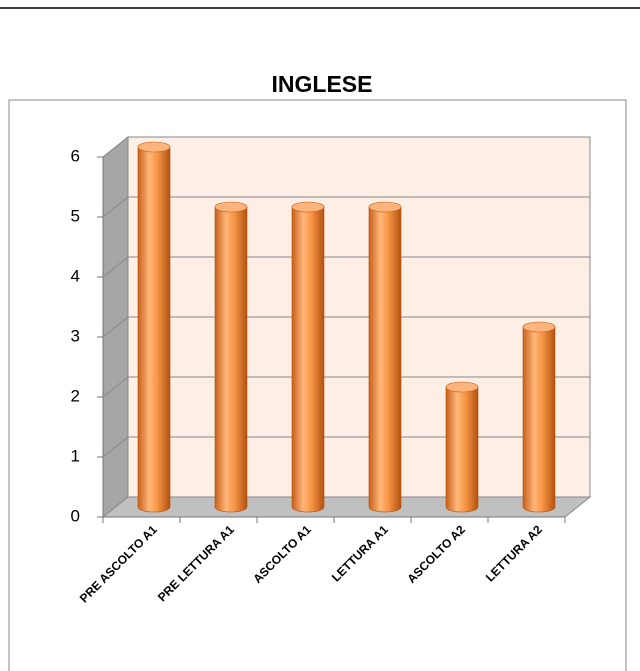 The height and width of the screenshot is (671, 640). I want to click on y-tick-label: 1, so click(75, 455).